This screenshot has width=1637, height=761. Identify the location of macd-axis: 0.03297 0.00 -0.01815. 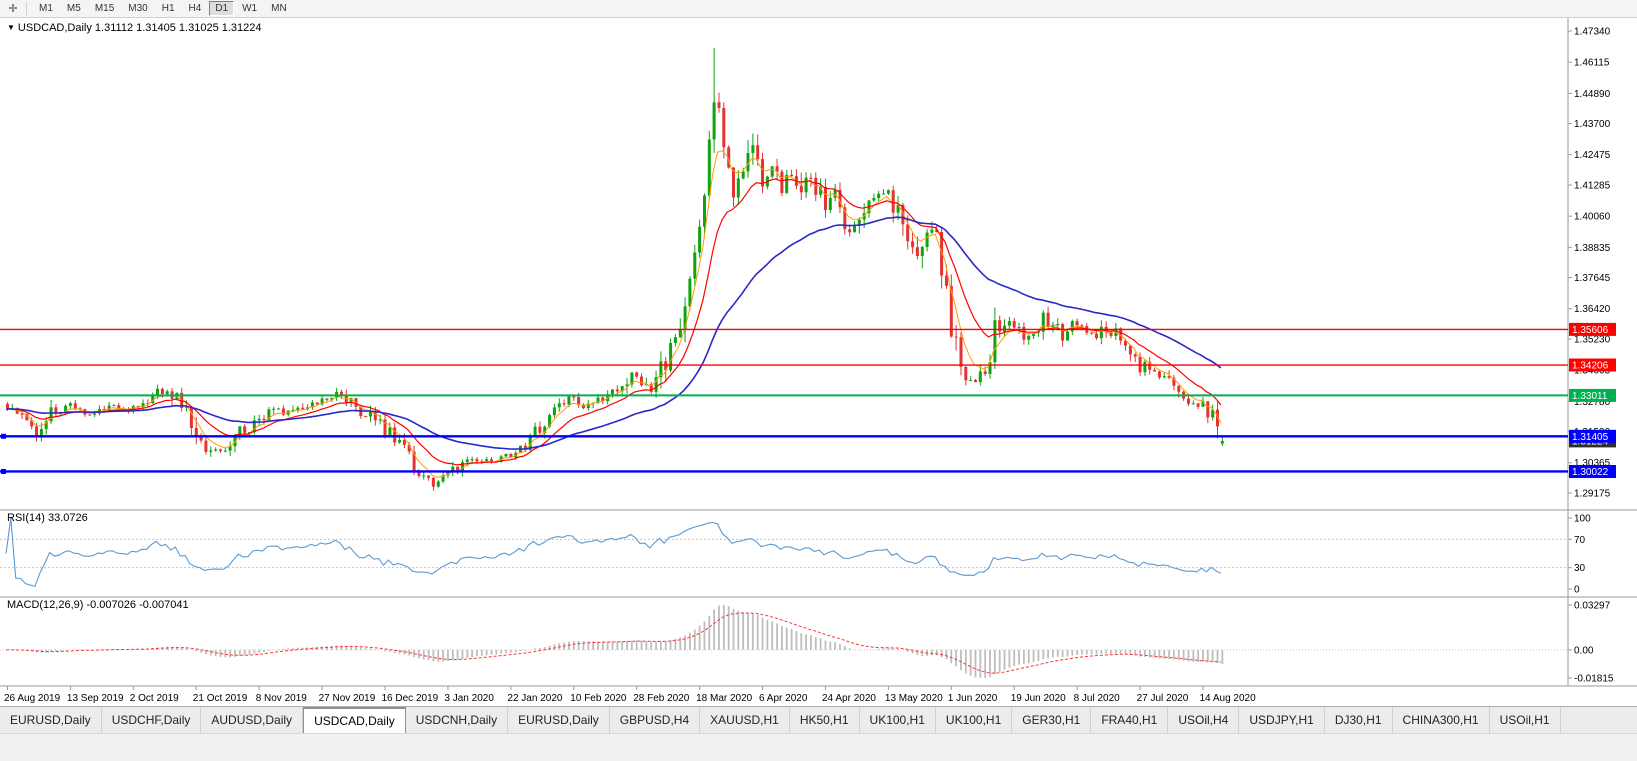
(1591, 643).